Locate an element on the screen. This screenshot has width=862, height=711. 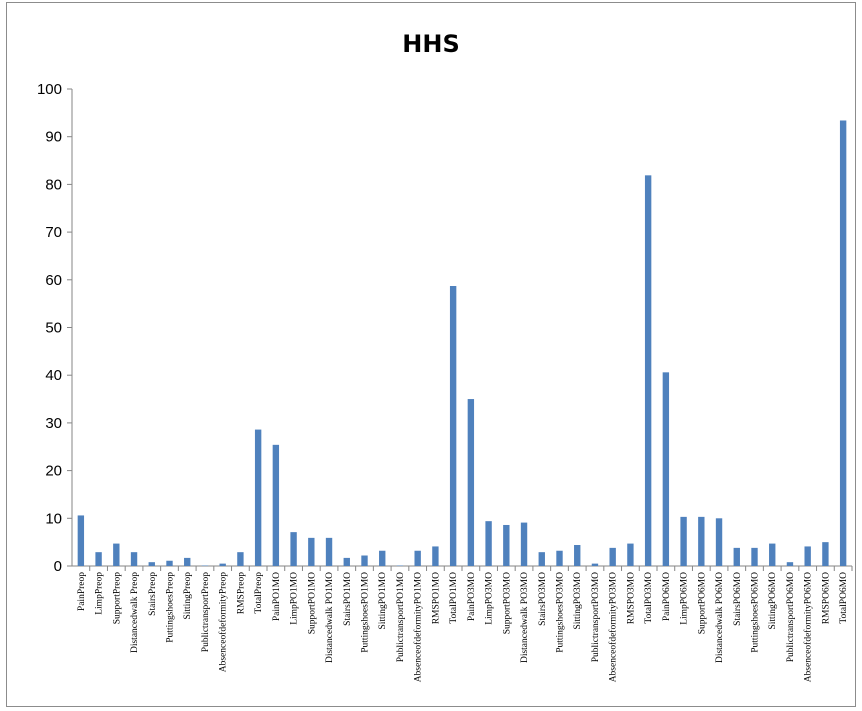
x-tick-label: TotalPO1MO is located at coordinates (454, 598).